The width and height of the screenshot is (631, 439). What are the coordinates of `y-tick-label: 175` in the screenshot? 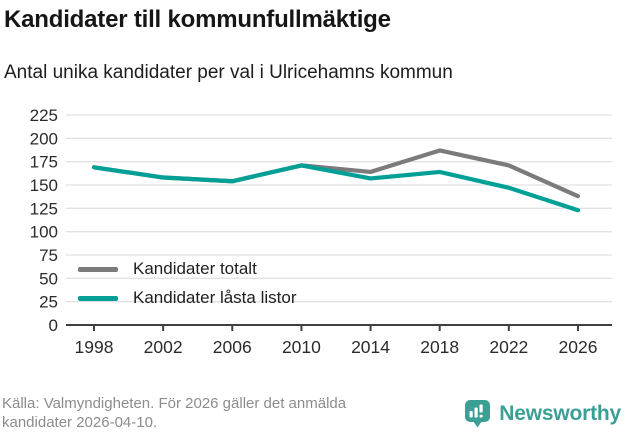 It's located at (44, 162).